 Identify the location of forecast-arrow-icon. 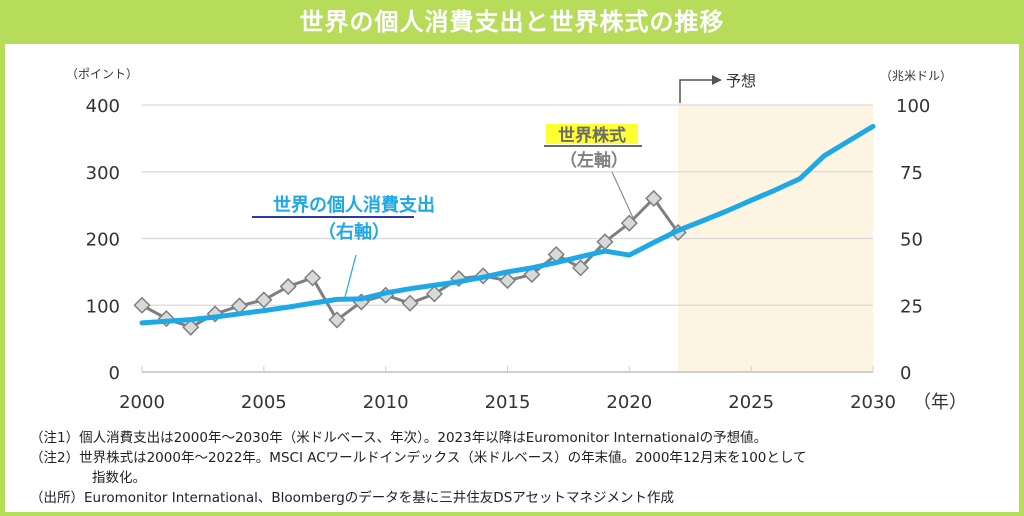
(717, 80).